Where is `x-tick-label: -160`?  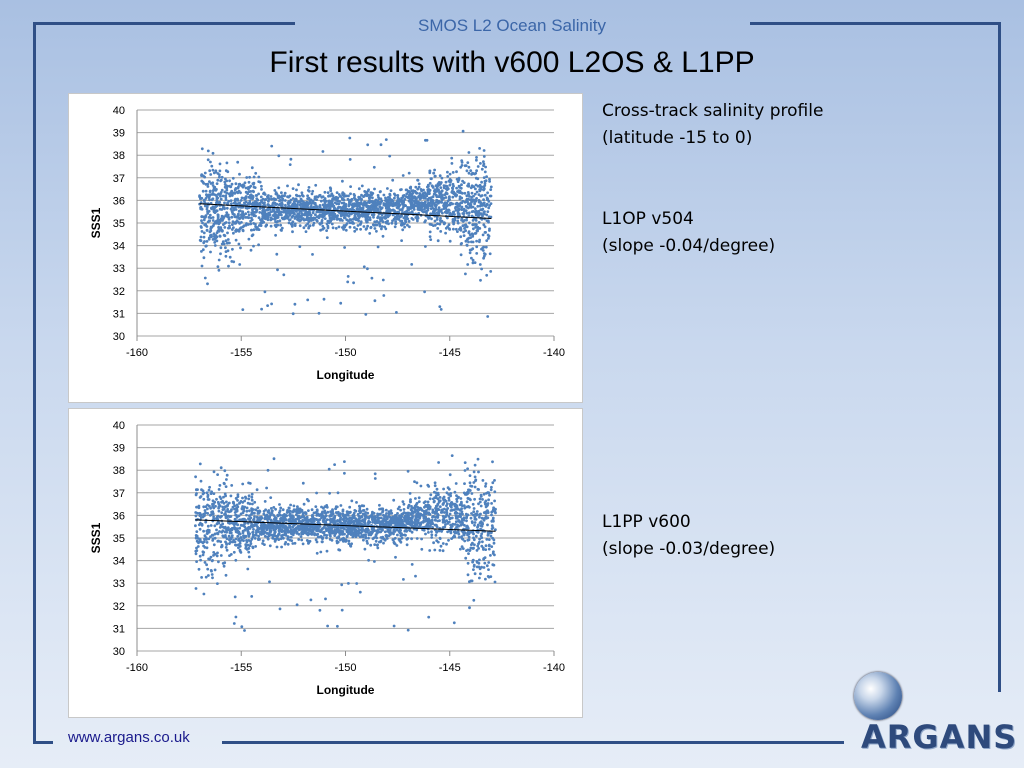 x-tick-label: -160 is located at coordinates (137, 668).